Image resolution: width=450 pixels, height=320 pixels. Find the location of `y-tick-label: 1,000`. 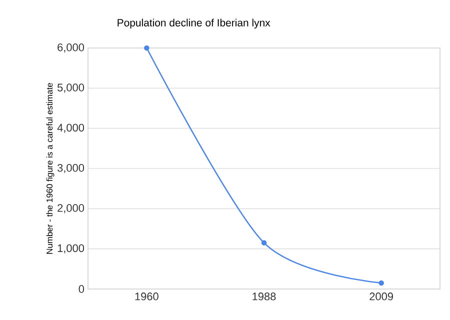

y-tick-label: 1,000 is located at coordinates (71, 249).